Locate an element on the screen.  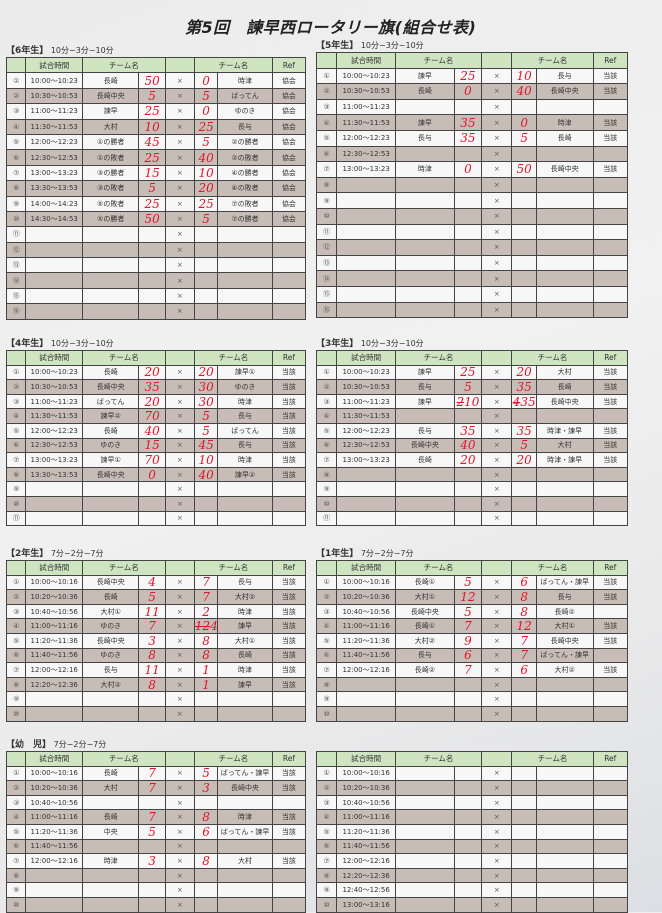
match-time: 12:40〜12:56 is located at coordinates (366, 890).